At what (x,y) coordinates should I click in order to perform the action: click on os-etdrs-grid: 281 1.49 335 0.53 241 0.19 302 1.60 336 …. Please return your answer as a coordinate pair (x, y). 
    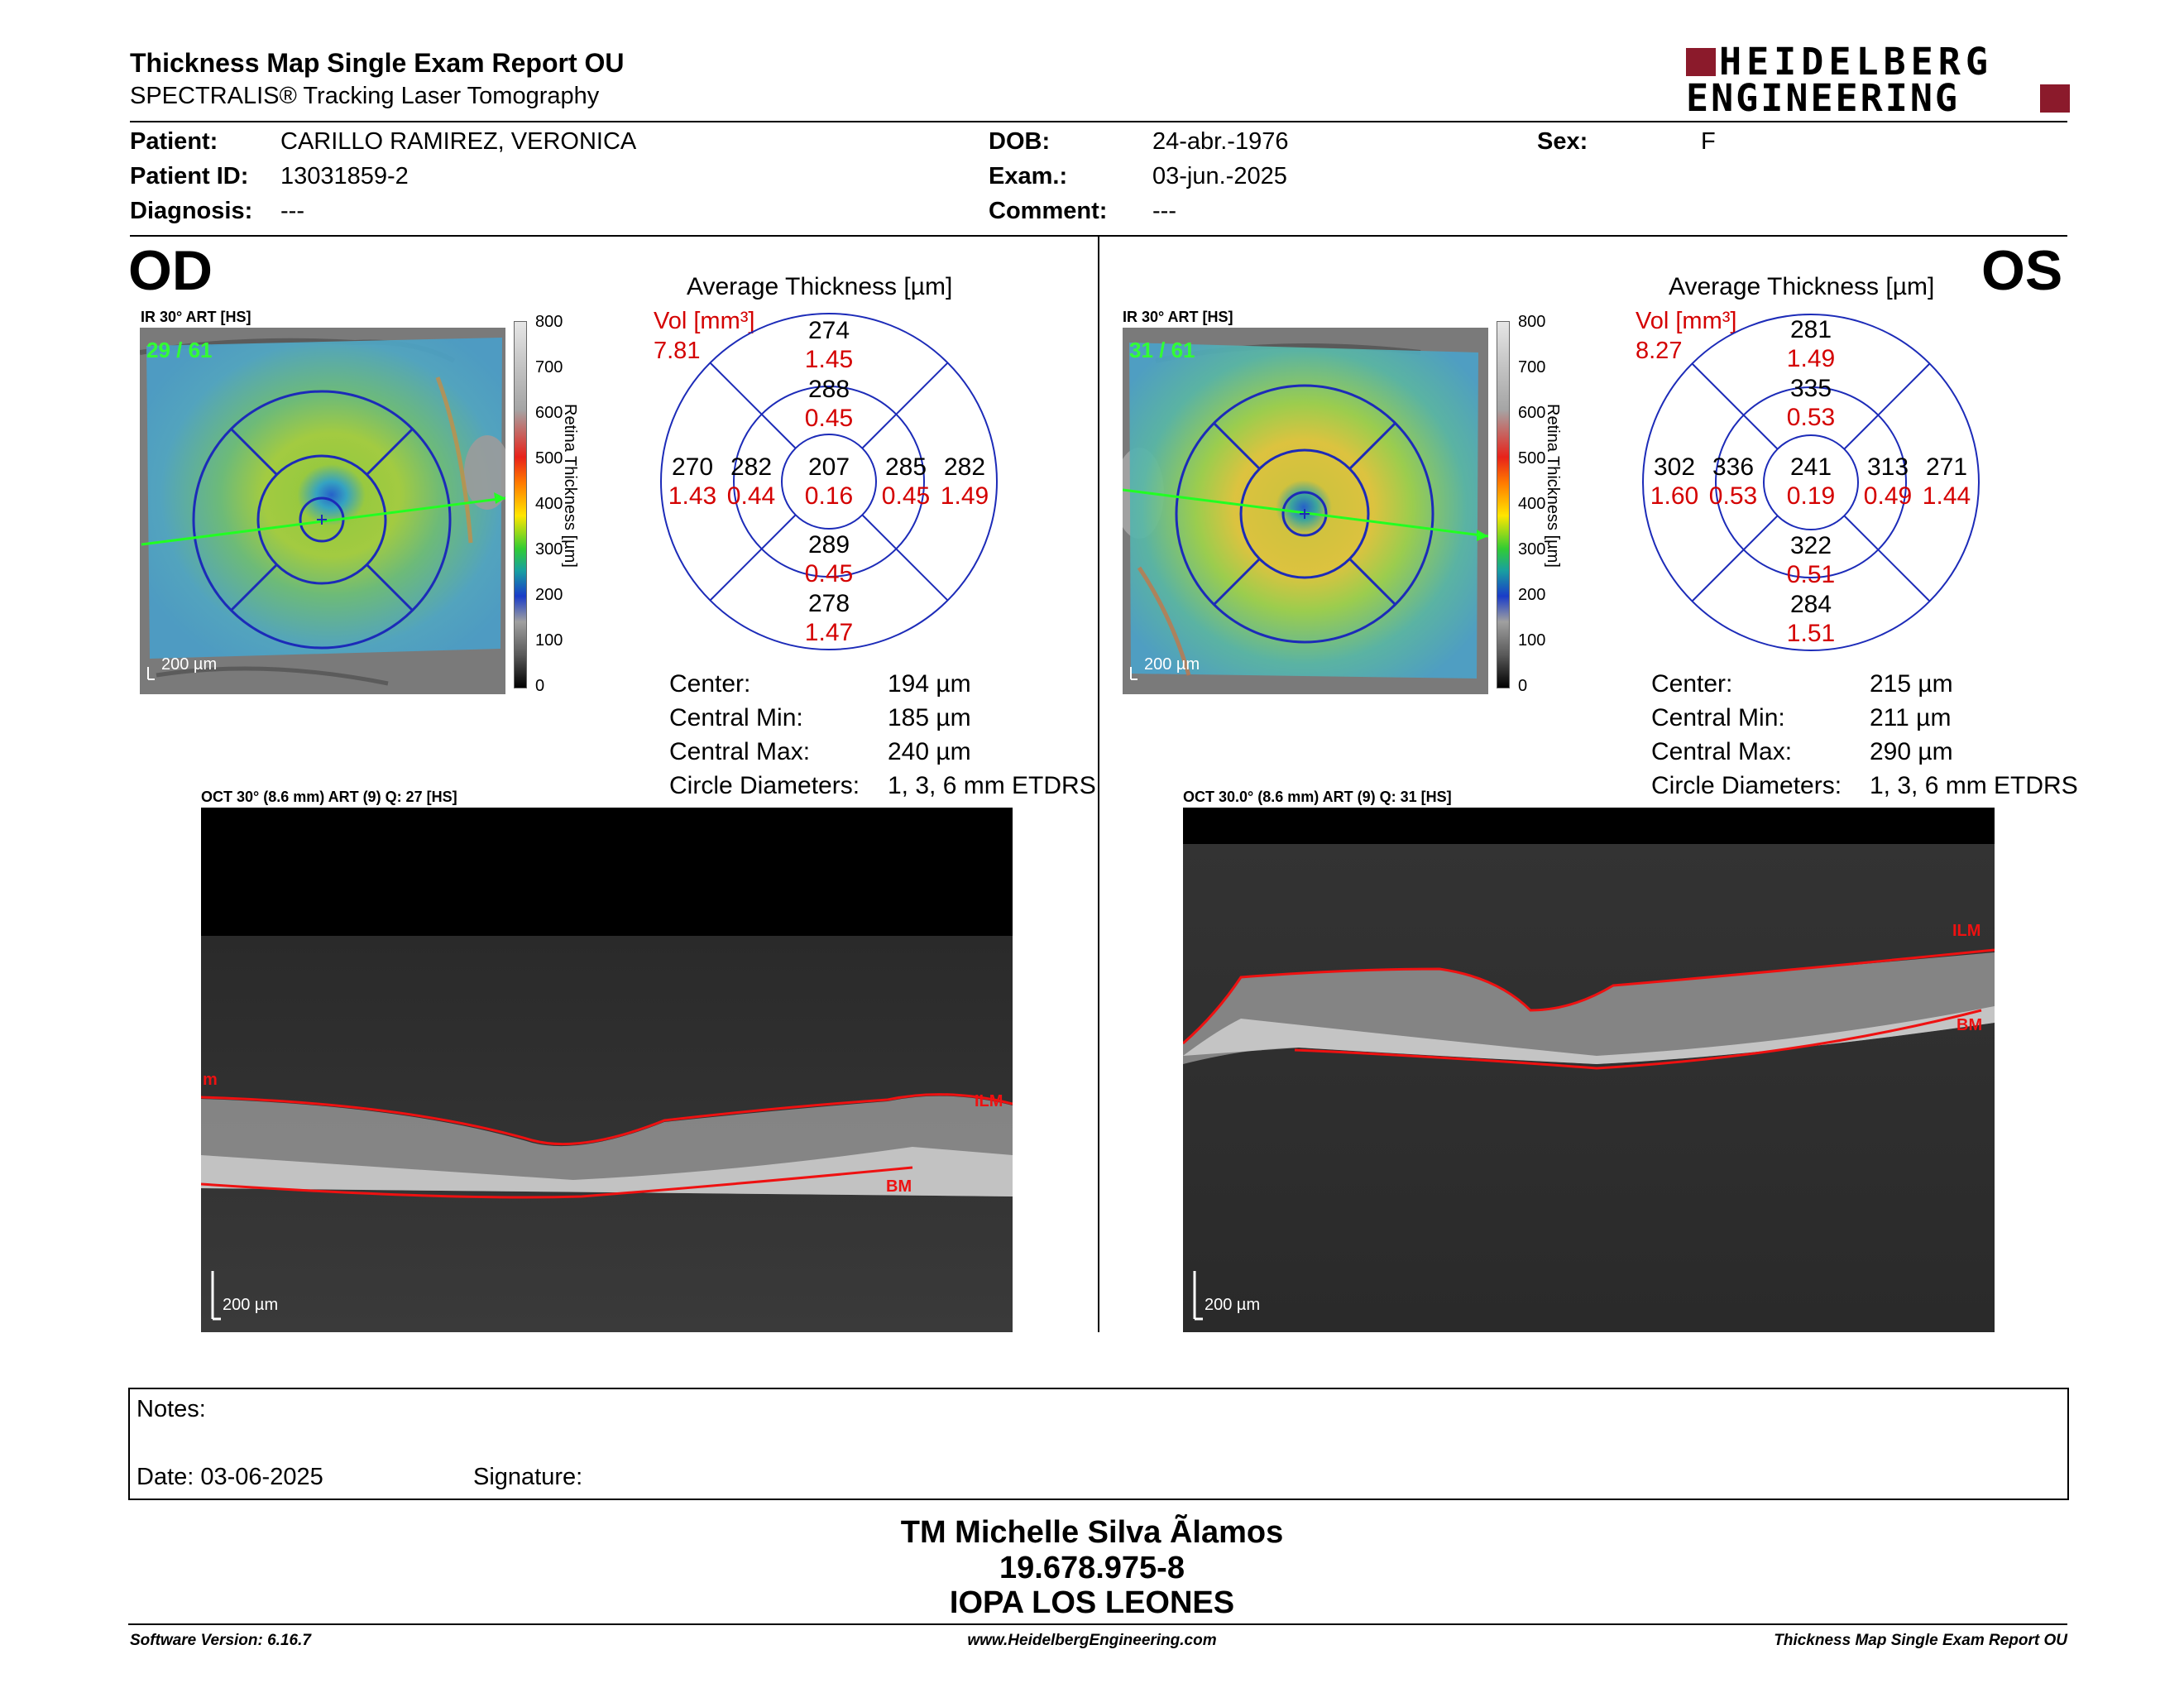
    Looking at the image, I should click on (1811, 482).